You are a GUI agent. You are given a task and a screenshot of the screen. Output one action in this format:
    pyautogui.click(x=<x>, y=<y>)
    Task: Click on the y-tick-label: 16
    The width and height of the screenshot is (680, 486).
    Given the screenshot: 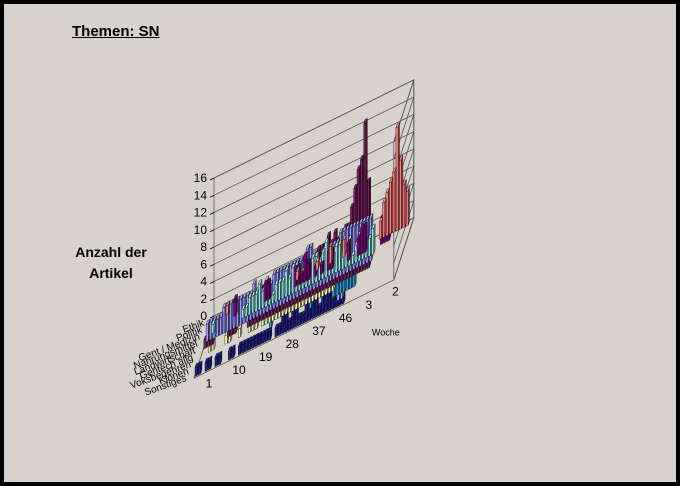 What is the action you would take?
    pyautogui.click(x=201, y=178)
    